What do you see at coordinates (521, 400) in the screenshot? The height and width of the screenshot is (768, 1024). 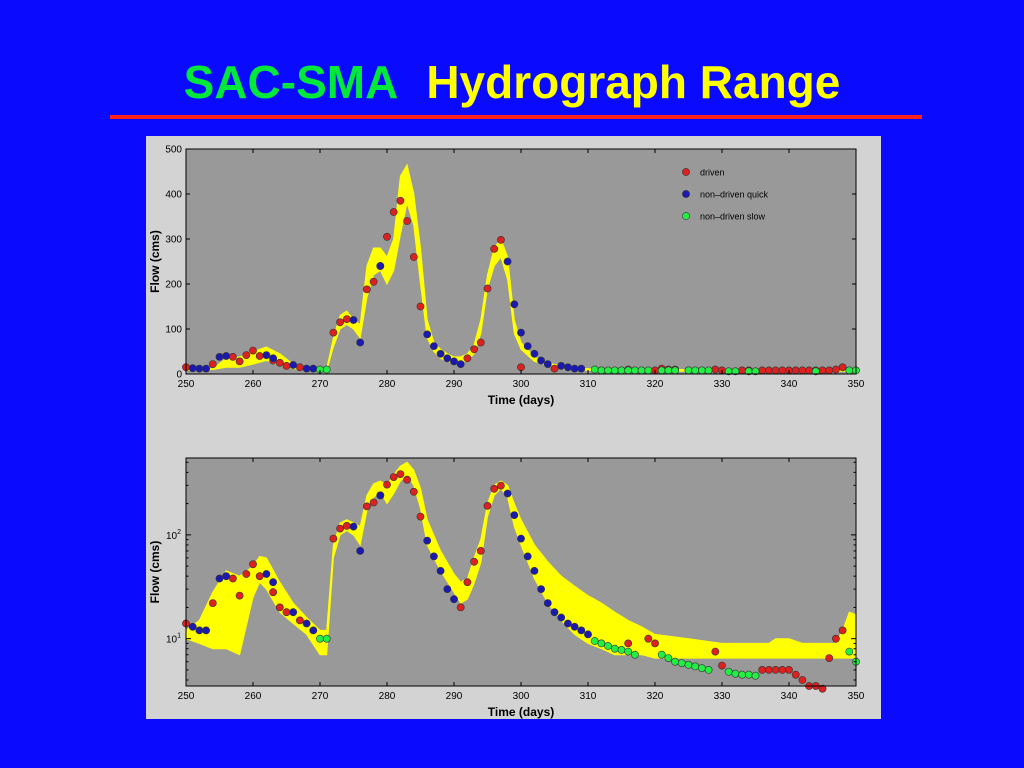 I see `x-axis-label: Time (days)` at bounding box center [521, 400].